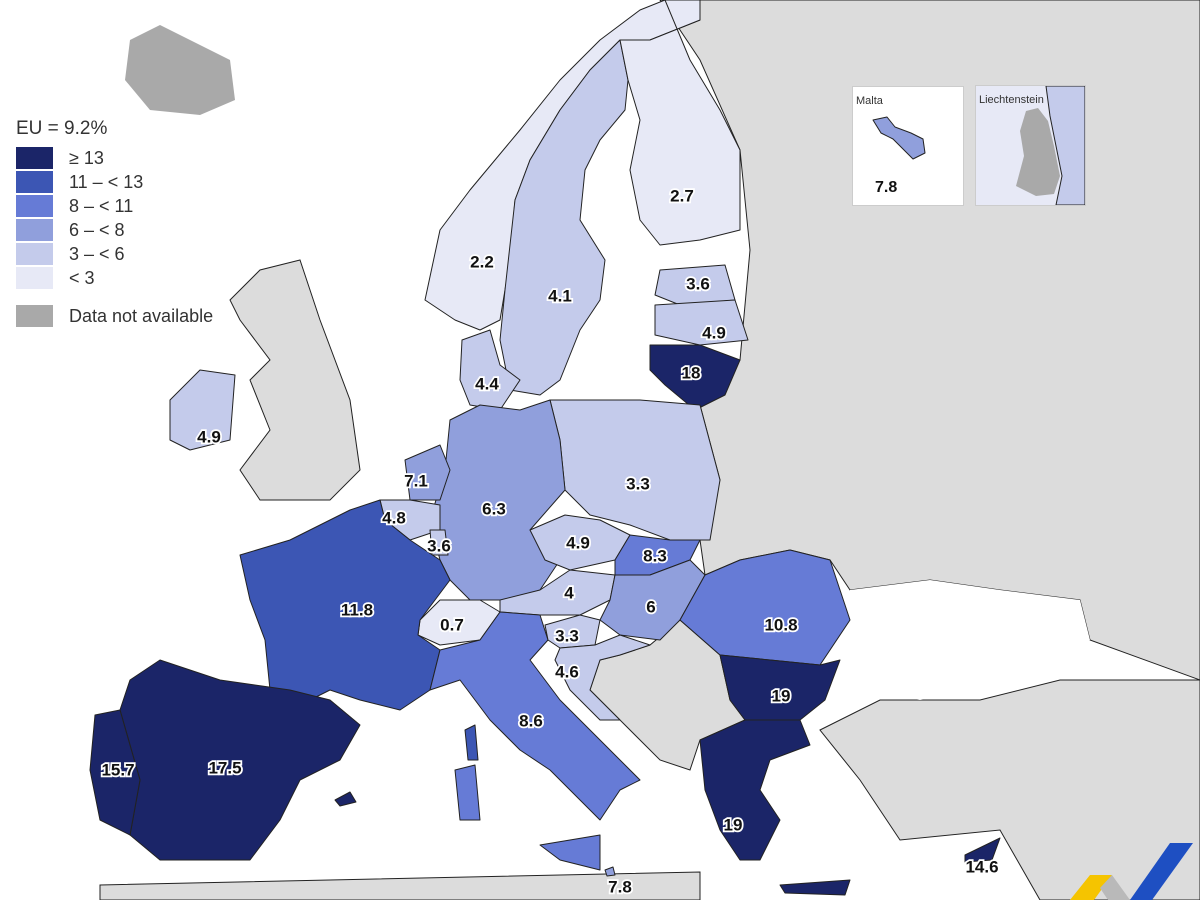 The height and width of the screenshot is (900, 1200). I want to click on legend-label: < 3, so click(82, 277).